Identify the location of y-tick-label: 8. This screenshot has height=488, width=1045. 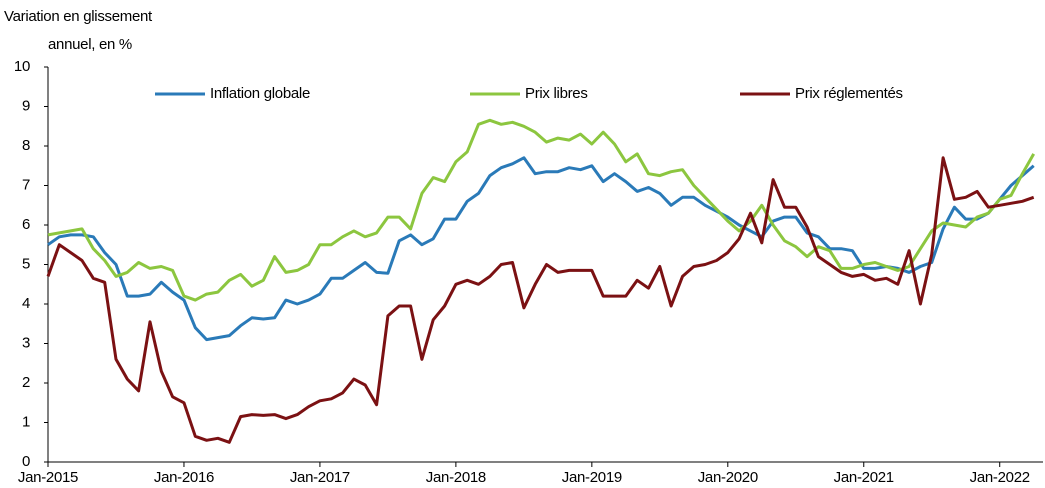
(26, 145).